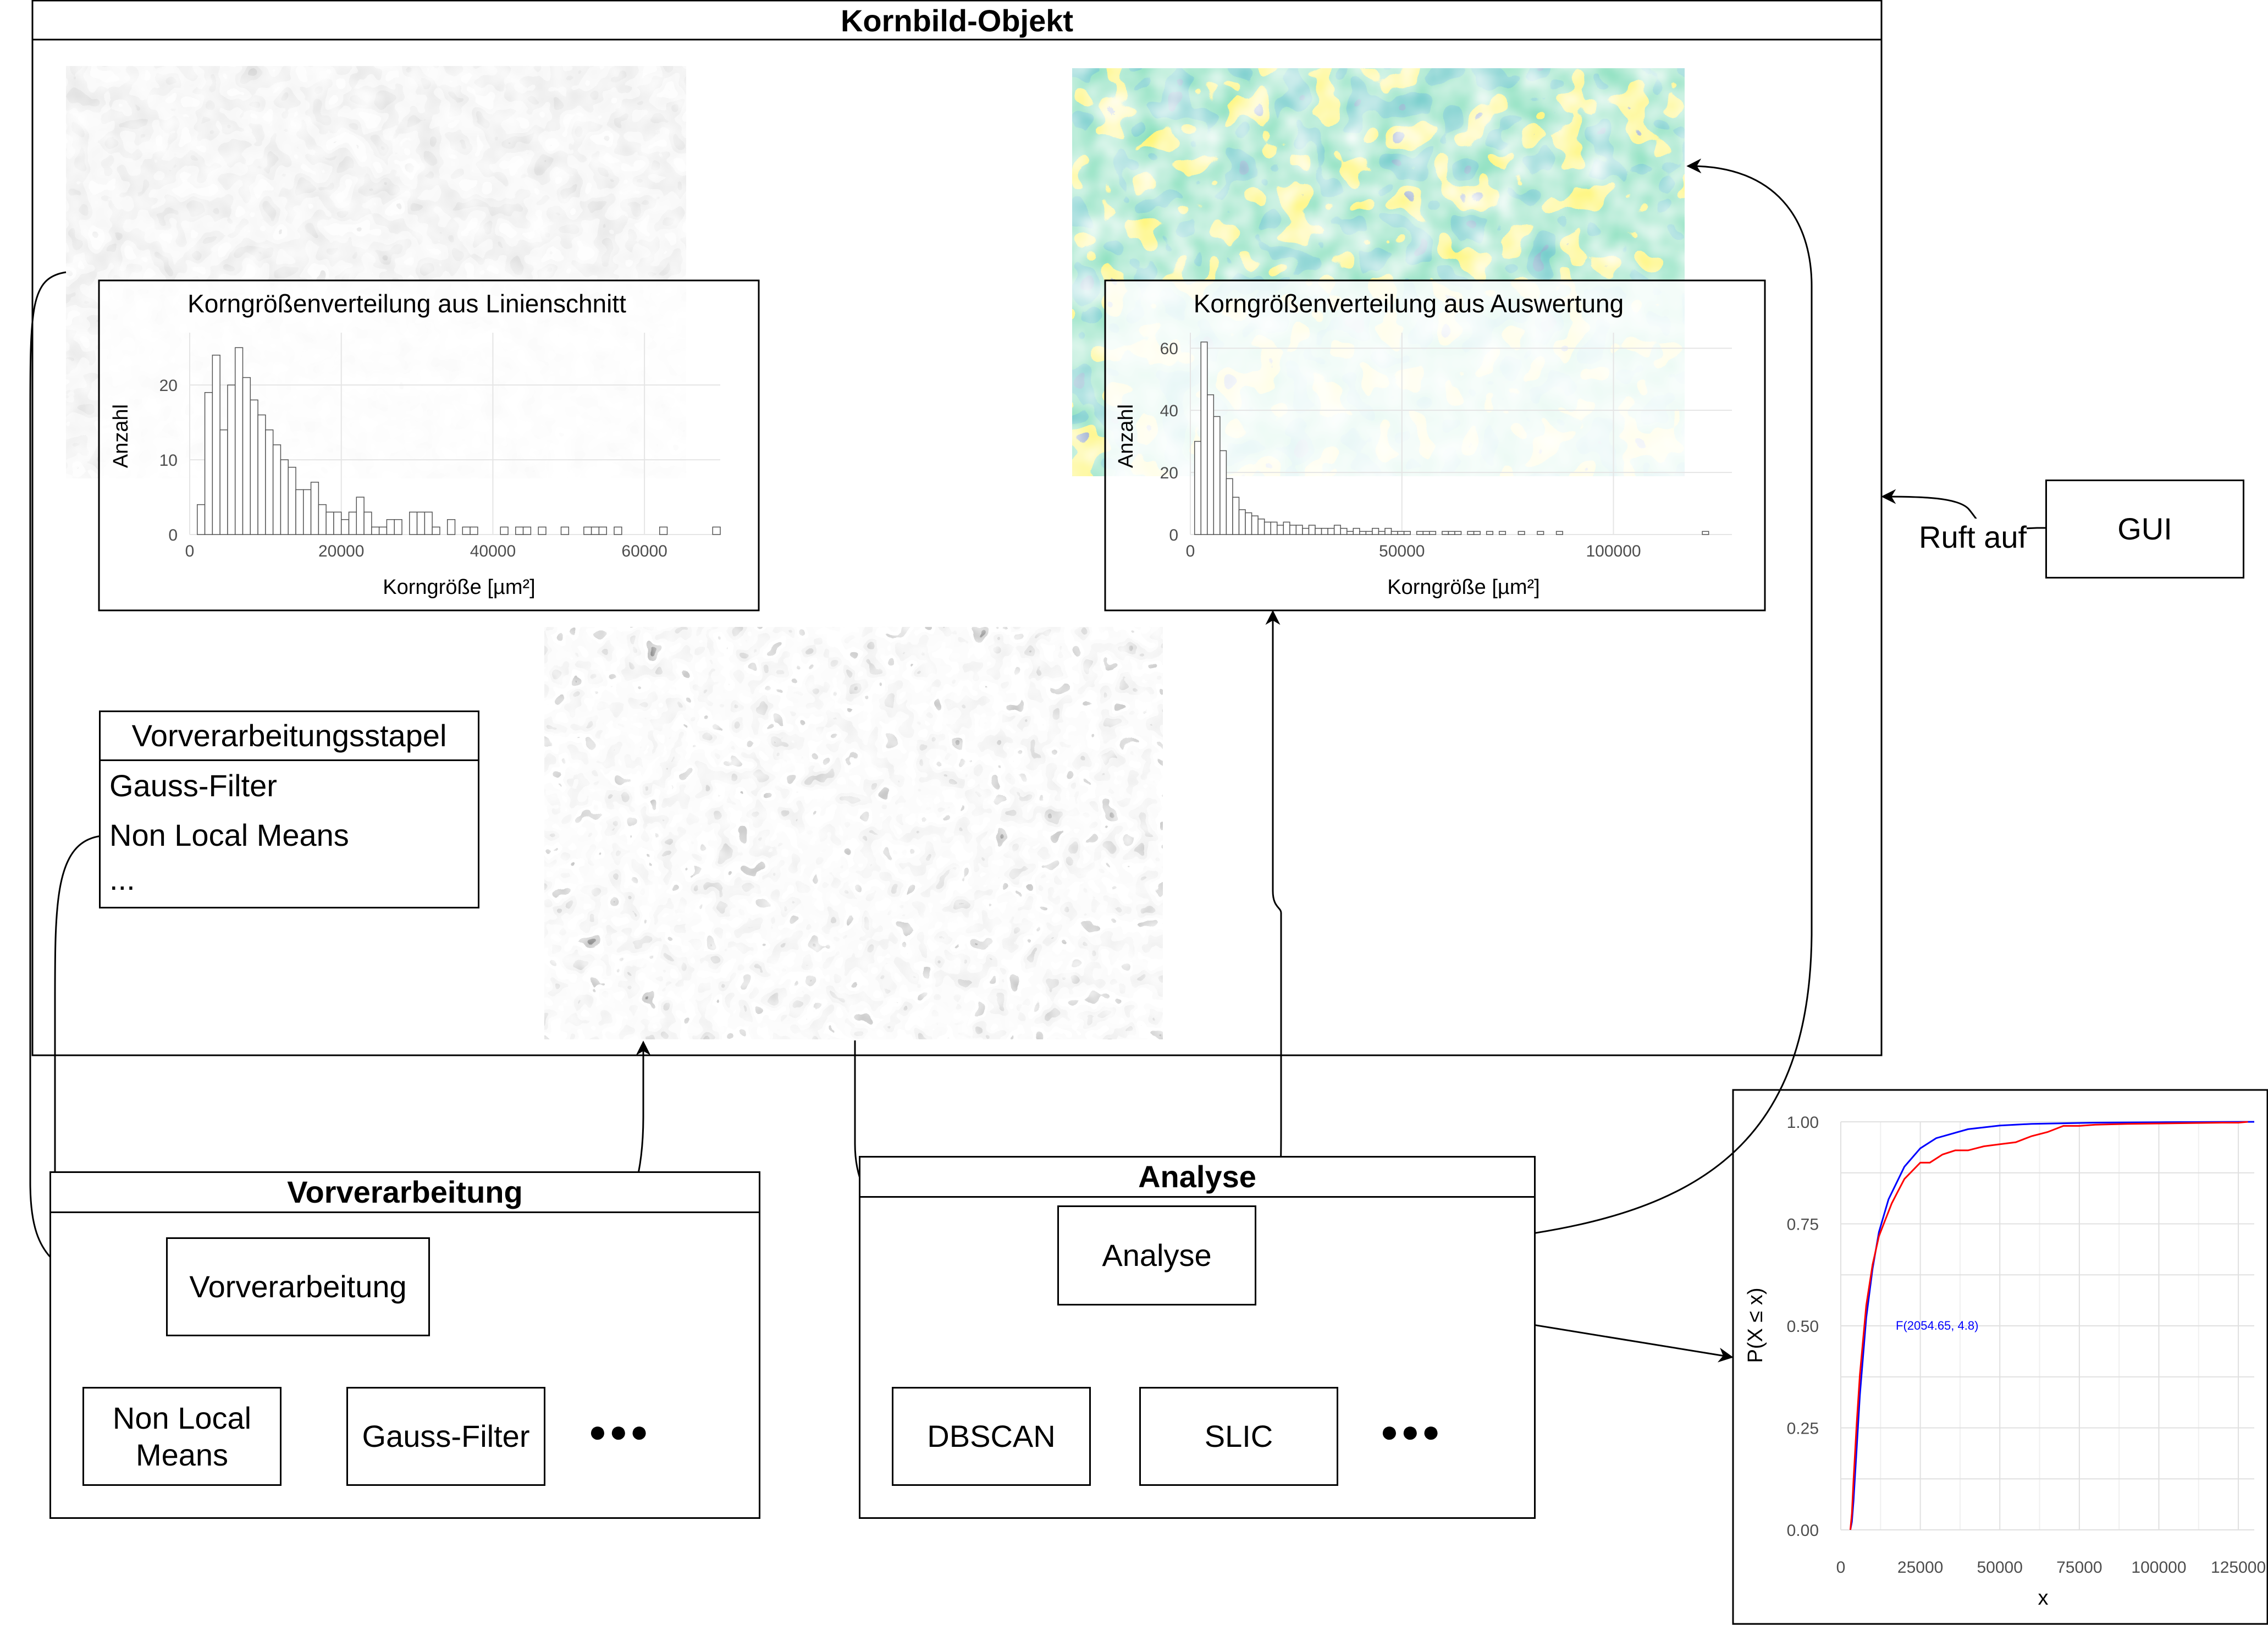  What do you see at coordinates (1803, 1429) in the screenshot?
I see `cdf-y-tick-label: 0.25` at bounding box center [1803, 1429].